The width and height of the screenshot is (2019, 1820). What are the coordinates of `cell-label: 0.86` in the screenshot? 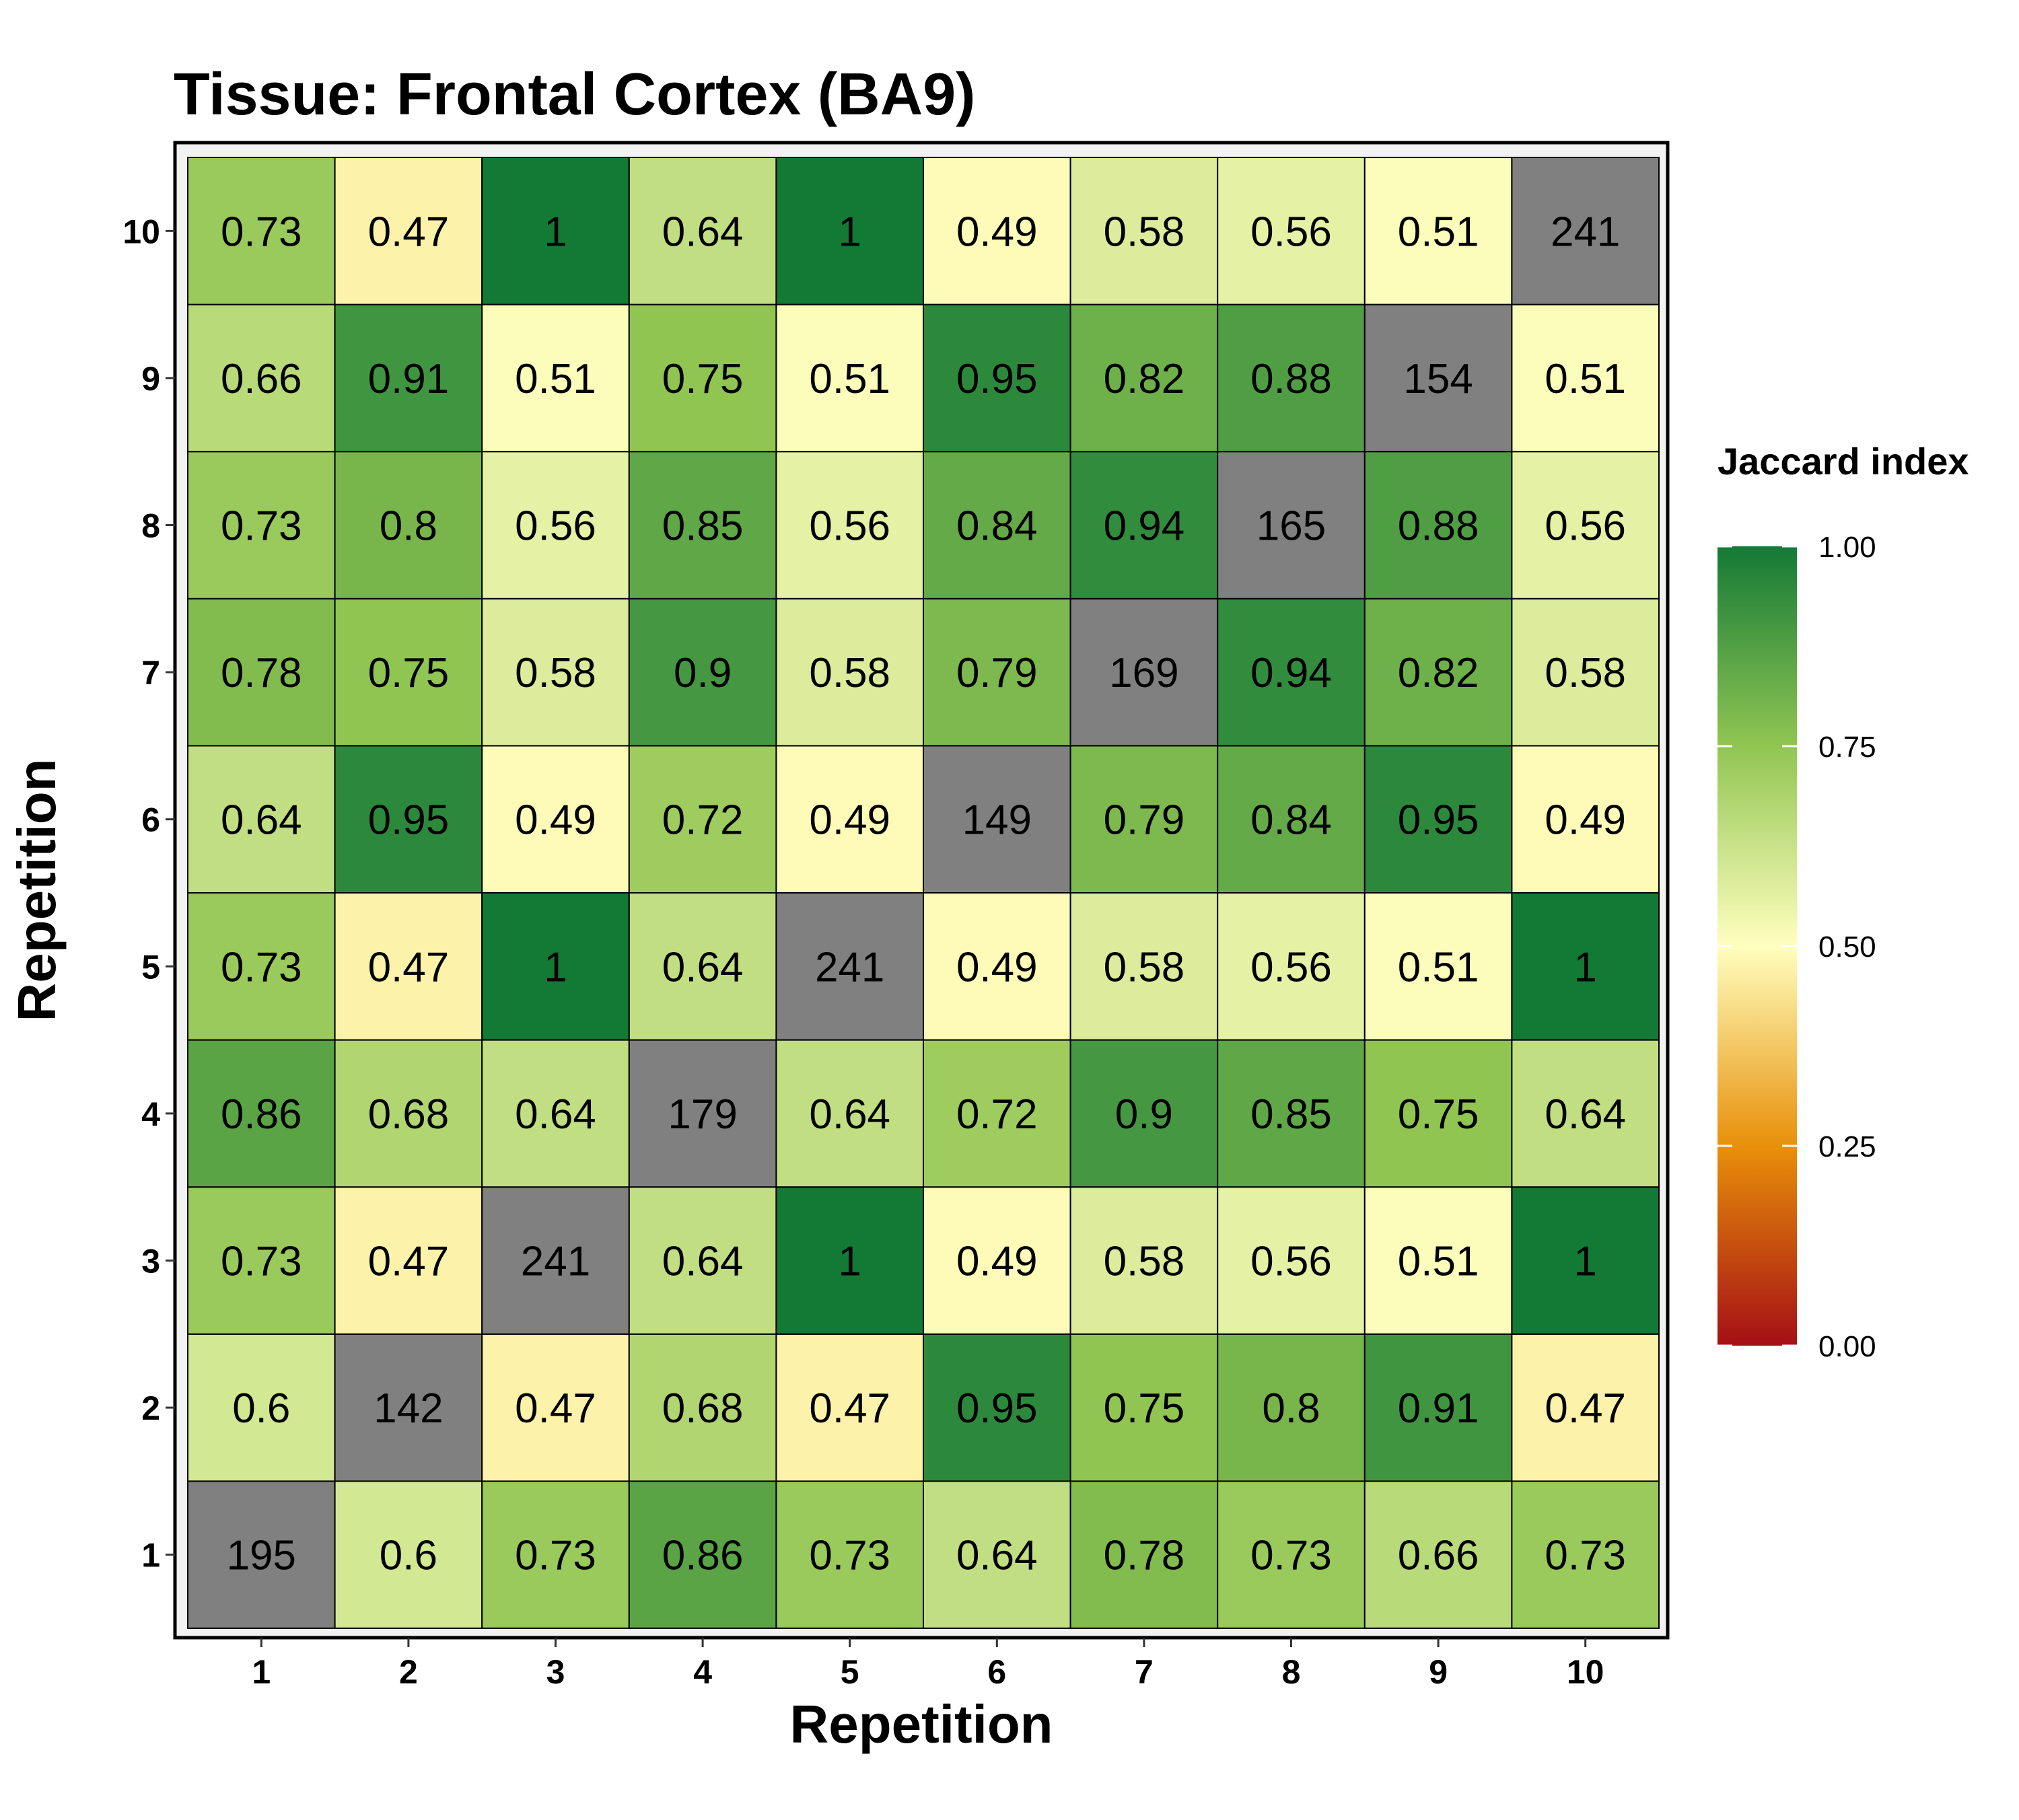 It's located at (262, 1114).